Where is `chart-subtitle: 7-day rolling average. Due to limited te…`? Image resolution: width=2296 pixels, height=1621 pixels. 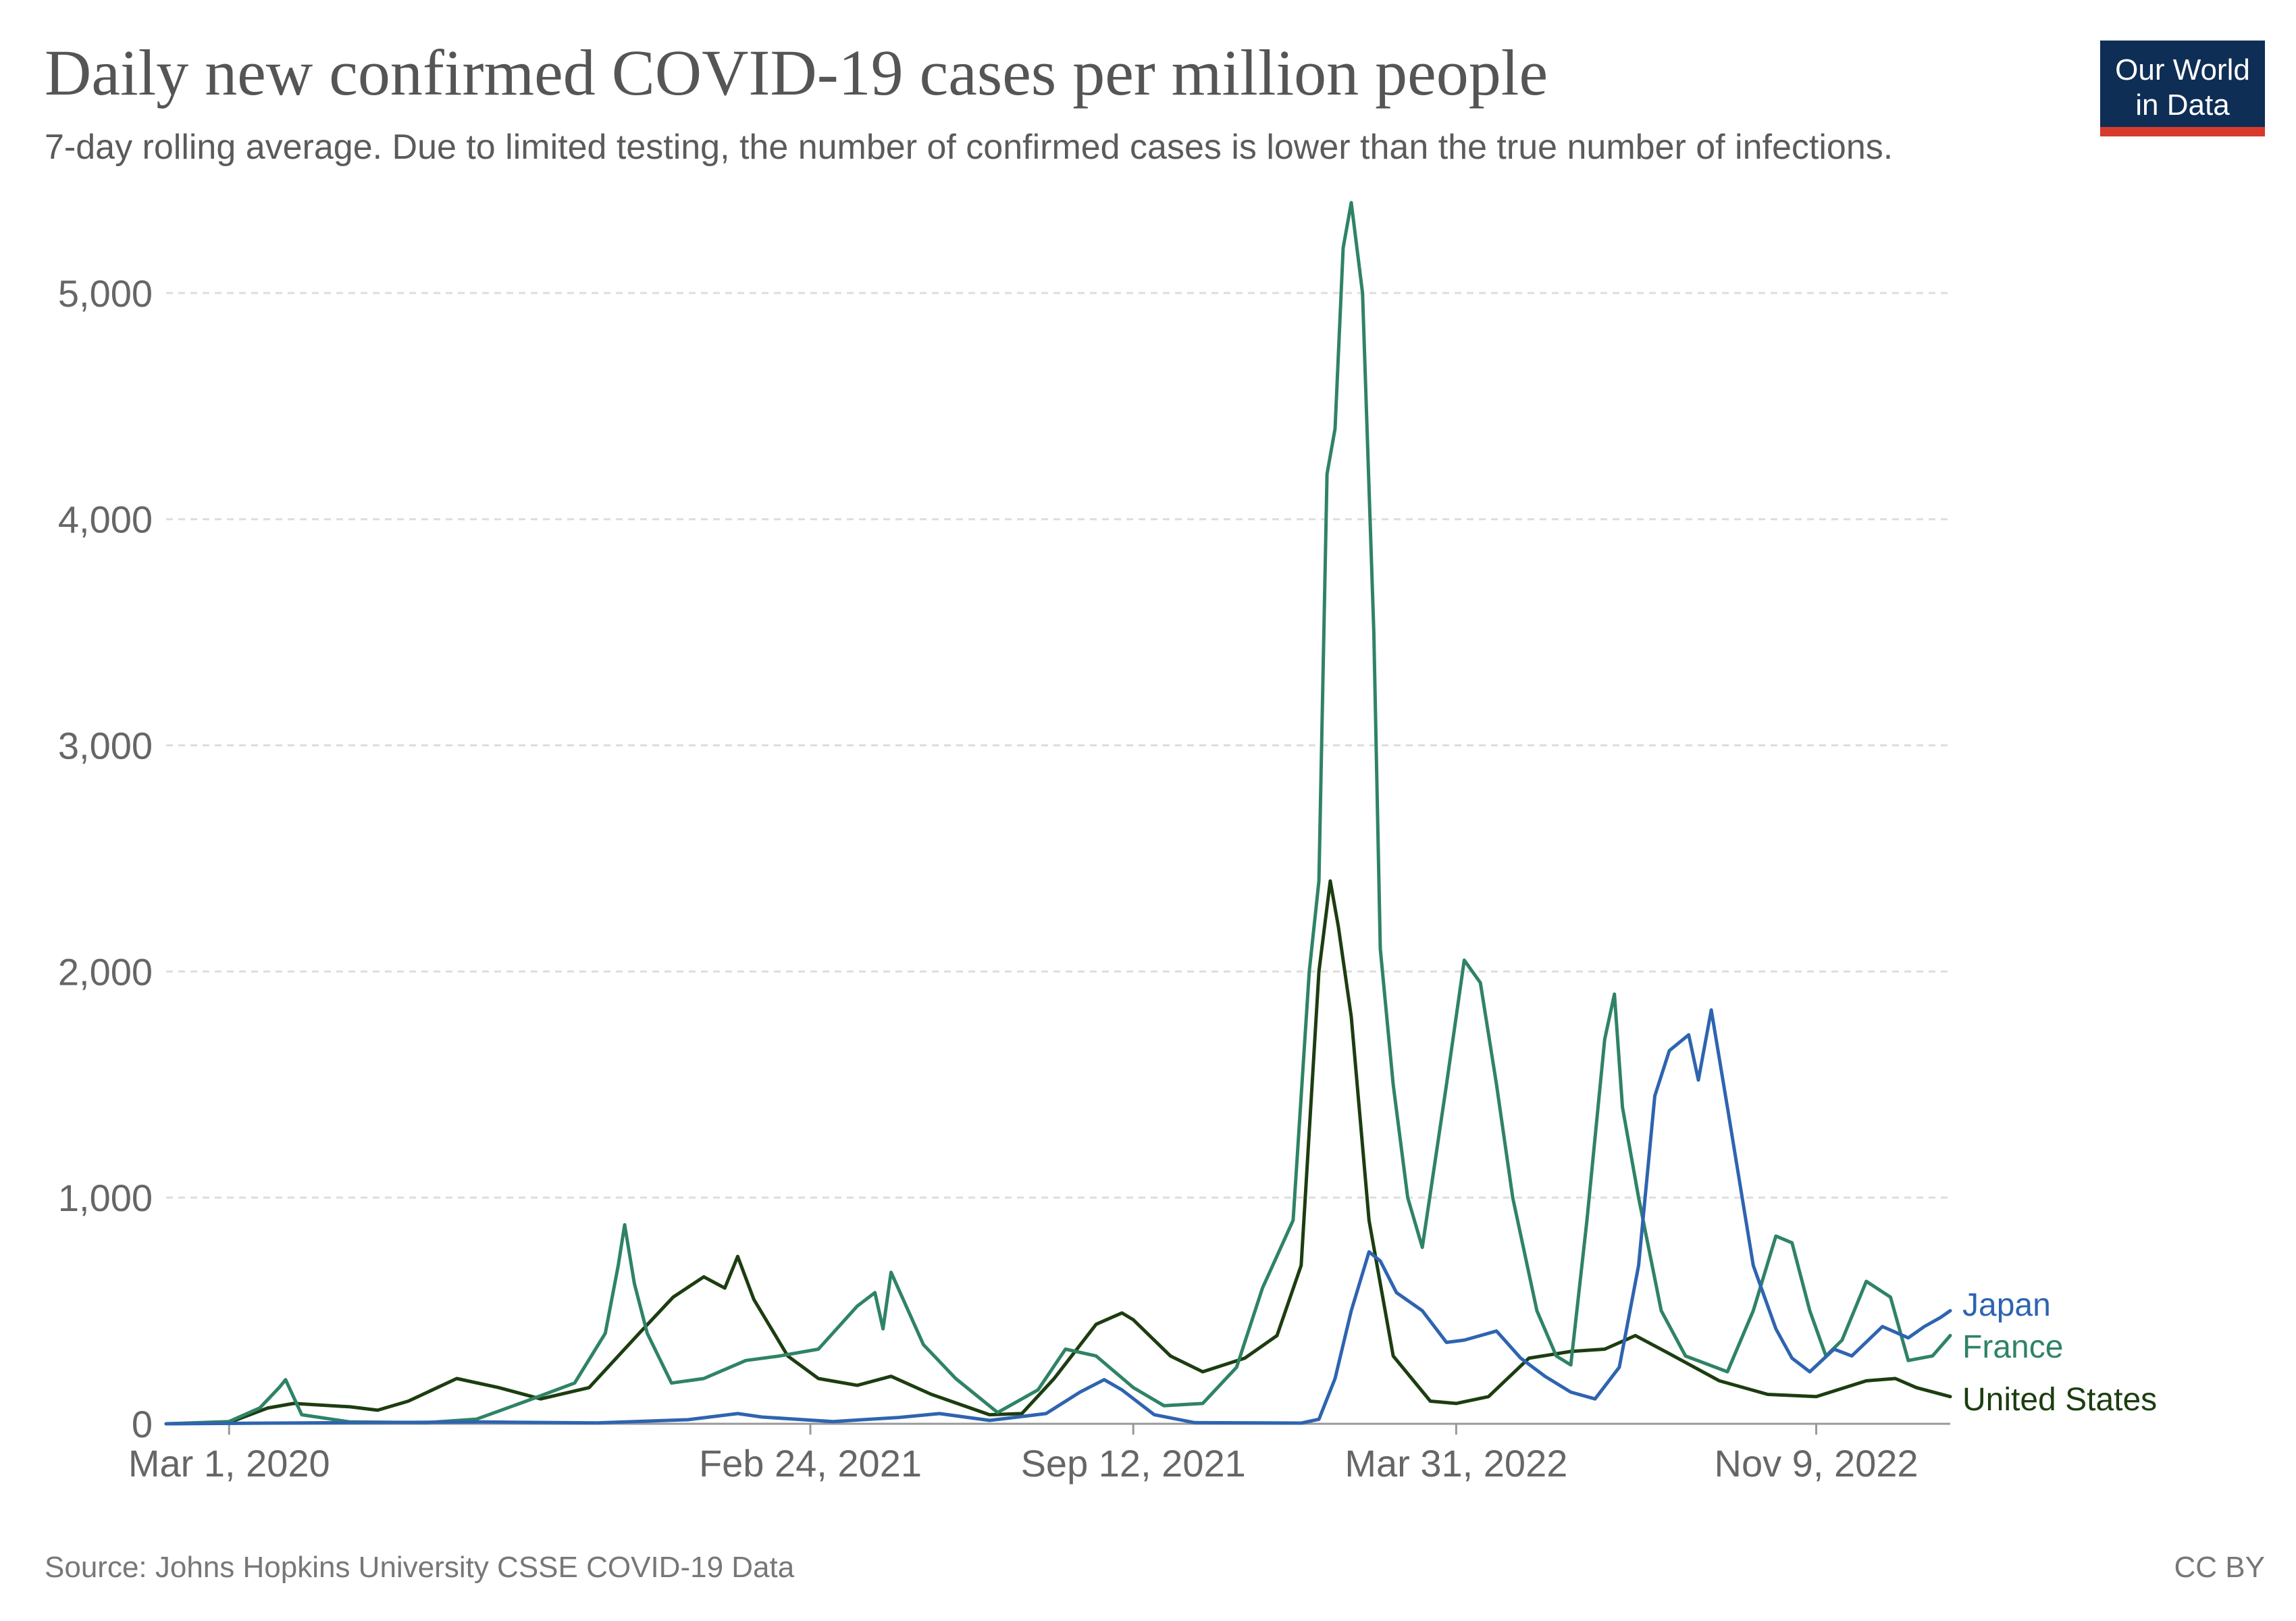
chart-subtitle: 7-day rolling average. Due to limited te… is located at coordinates (969, 147).